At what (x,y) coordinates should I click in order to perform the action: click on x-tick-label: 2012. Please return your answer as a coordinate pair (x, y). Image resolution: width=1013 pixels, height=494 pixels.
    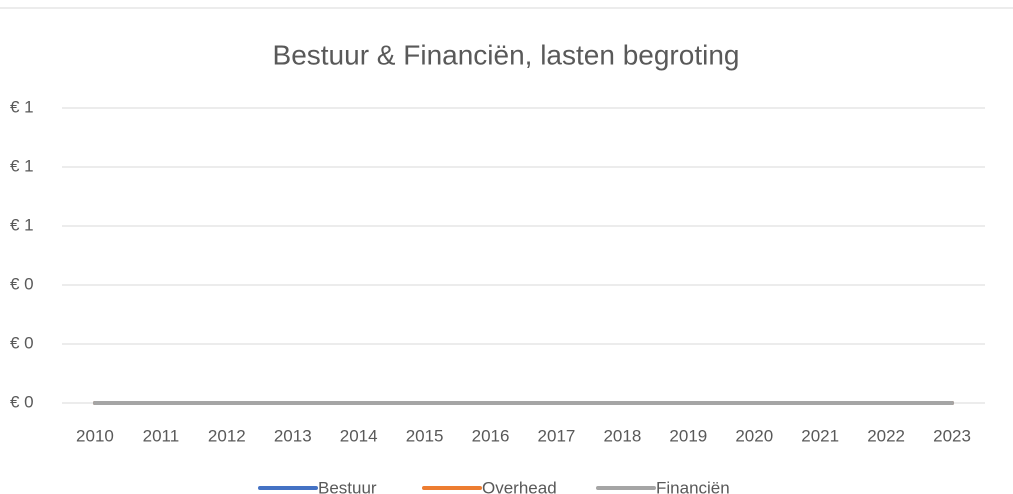
    Looking at the image, I should click on (227, 435).